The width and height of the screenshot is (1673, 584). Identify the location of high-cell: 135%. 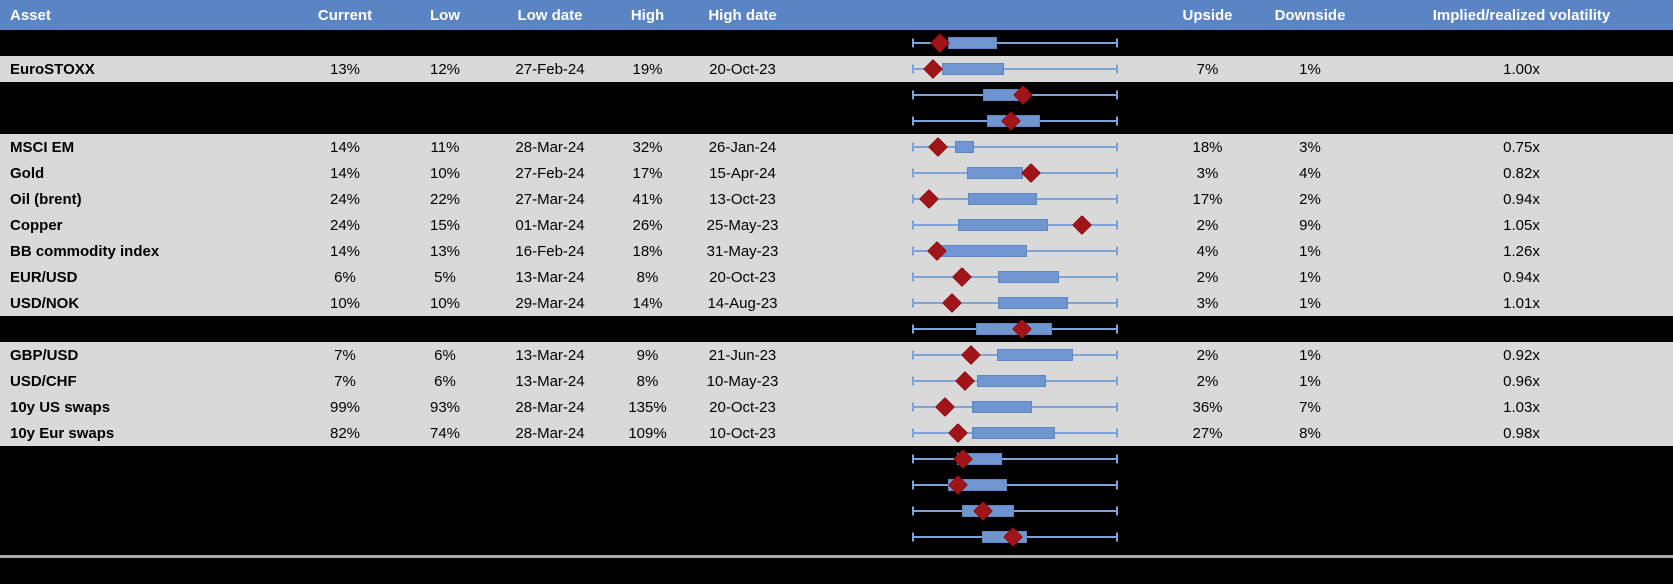
(647, 407).